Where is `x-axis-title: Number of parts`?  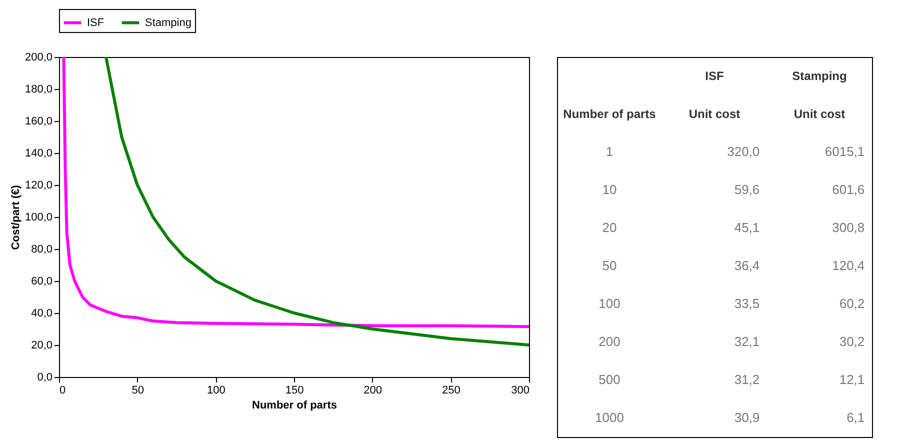 x-axis-title: Number of parts is located at coordinates (294, 406).